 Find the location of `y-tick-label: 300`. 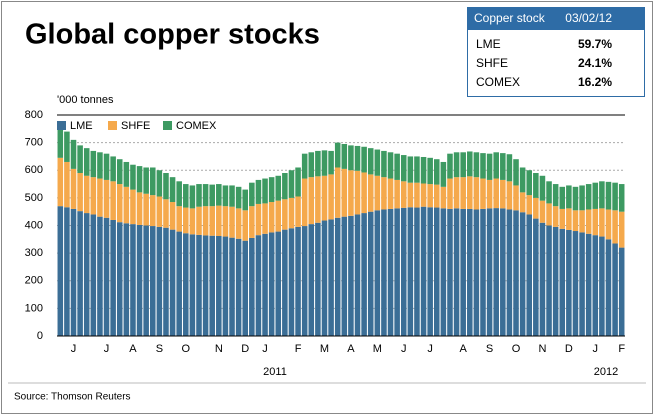

y-tick-label: 300 is located at coordinates (34, 253).